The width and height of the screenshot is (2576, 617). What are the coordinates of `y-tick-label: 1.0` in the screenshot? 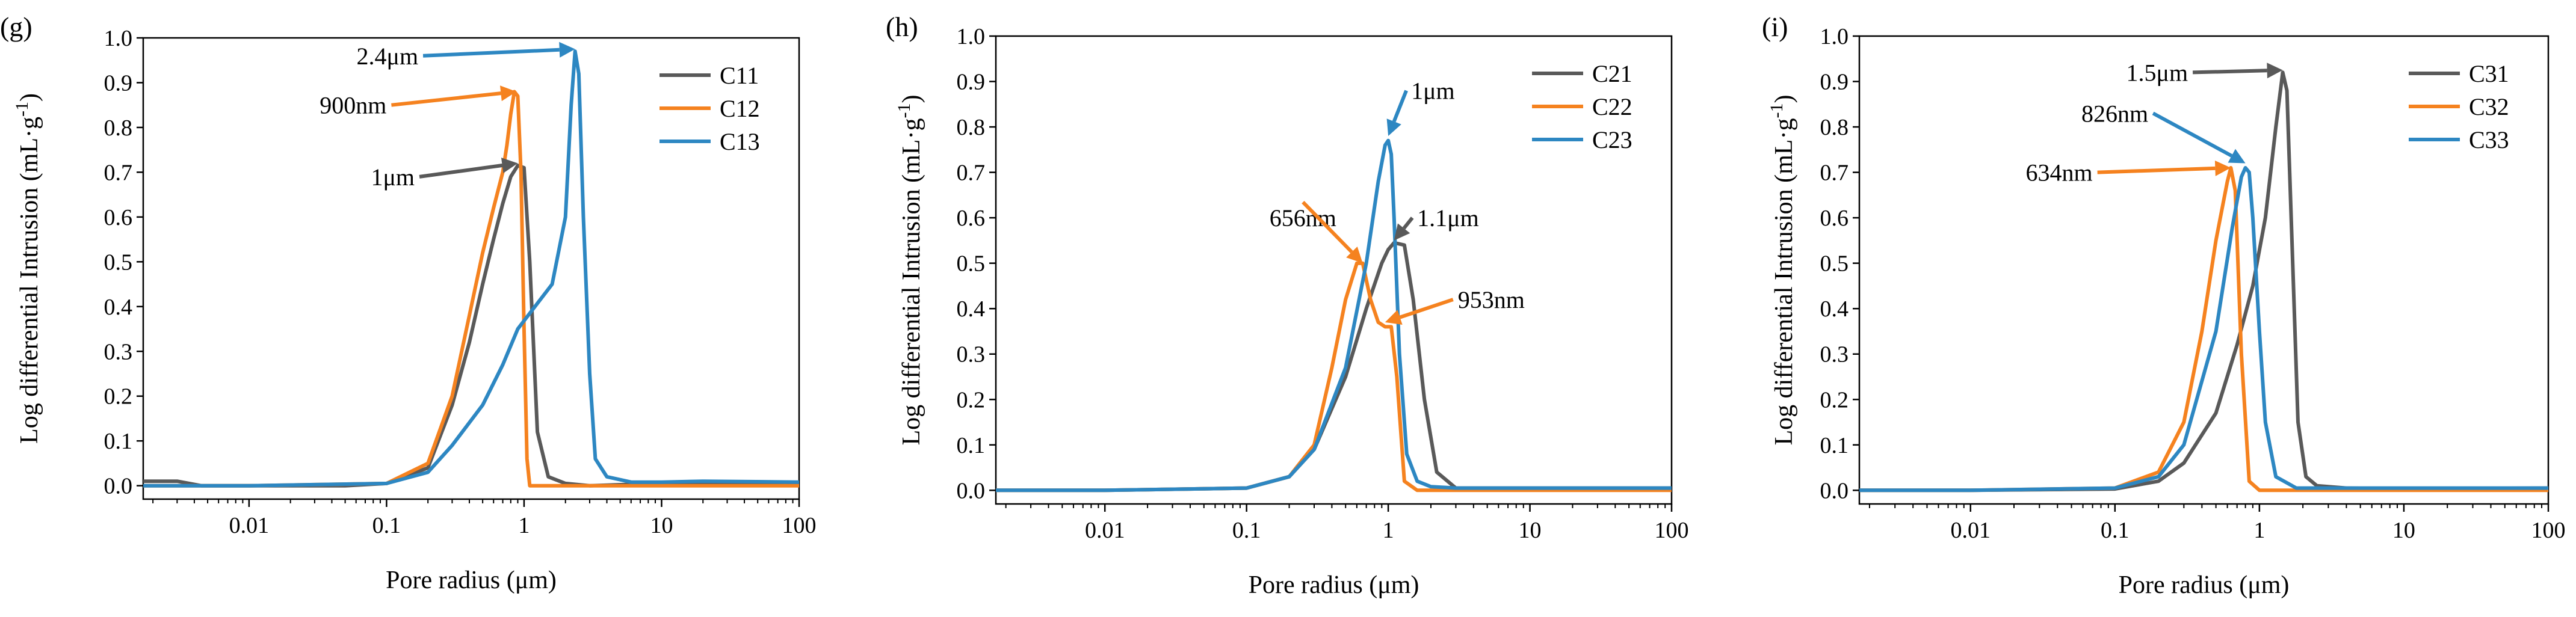 It's located at (971, 36).